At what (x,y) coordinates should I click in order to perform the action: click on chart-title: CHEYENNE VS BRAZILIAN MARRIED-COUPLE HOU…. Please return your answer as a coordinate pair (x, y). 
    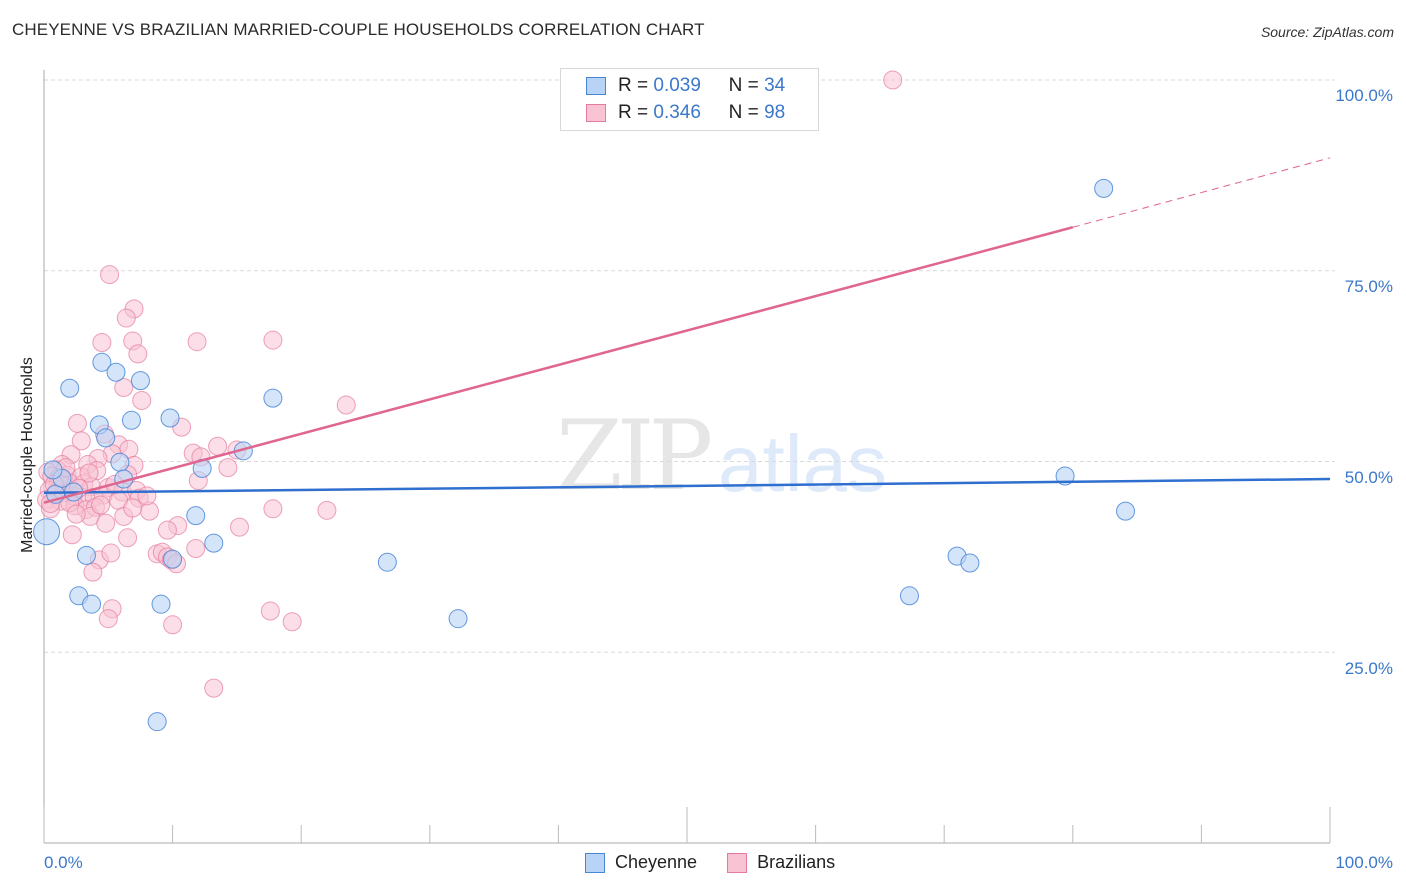
    Looking at the image, I should click on (358, 29).